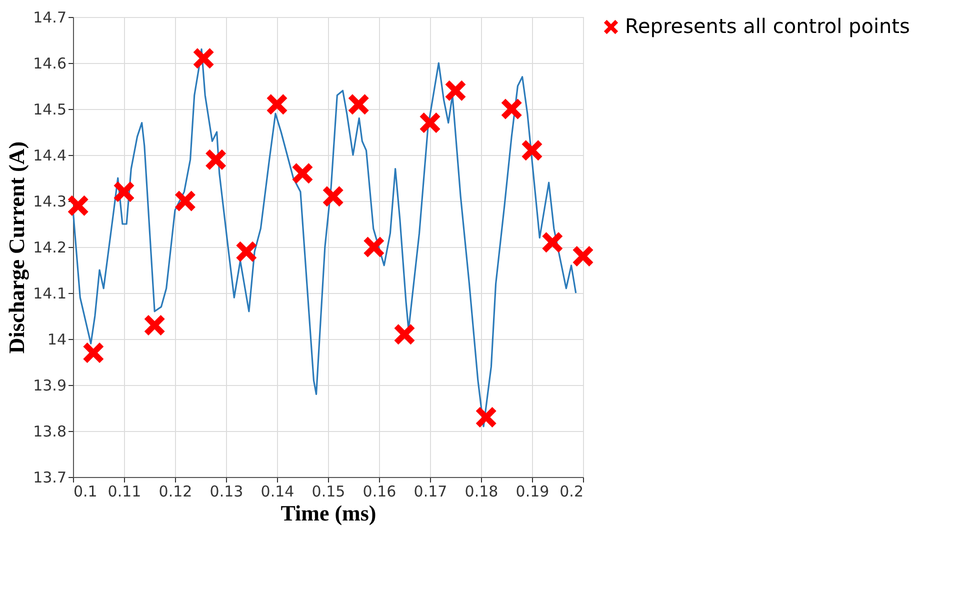 This screenshot has width=958, height=591. Describe the element at coordinates (49, 431) in the screenshot. I see `y-tick-label: 13.8` at that location.